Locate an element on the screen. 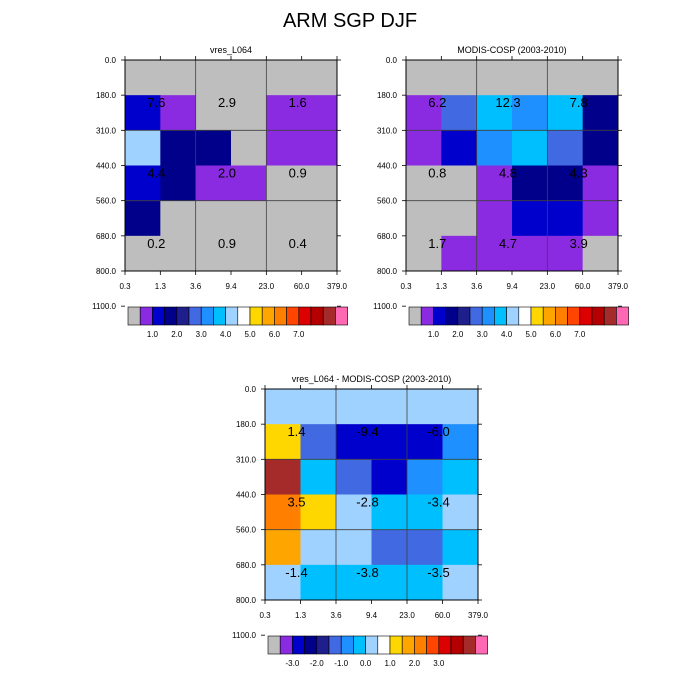 Image resolution: width=700 pixels, height=700 pixels. colorbar-label: -3.0 is located at coordinates (293, 663).